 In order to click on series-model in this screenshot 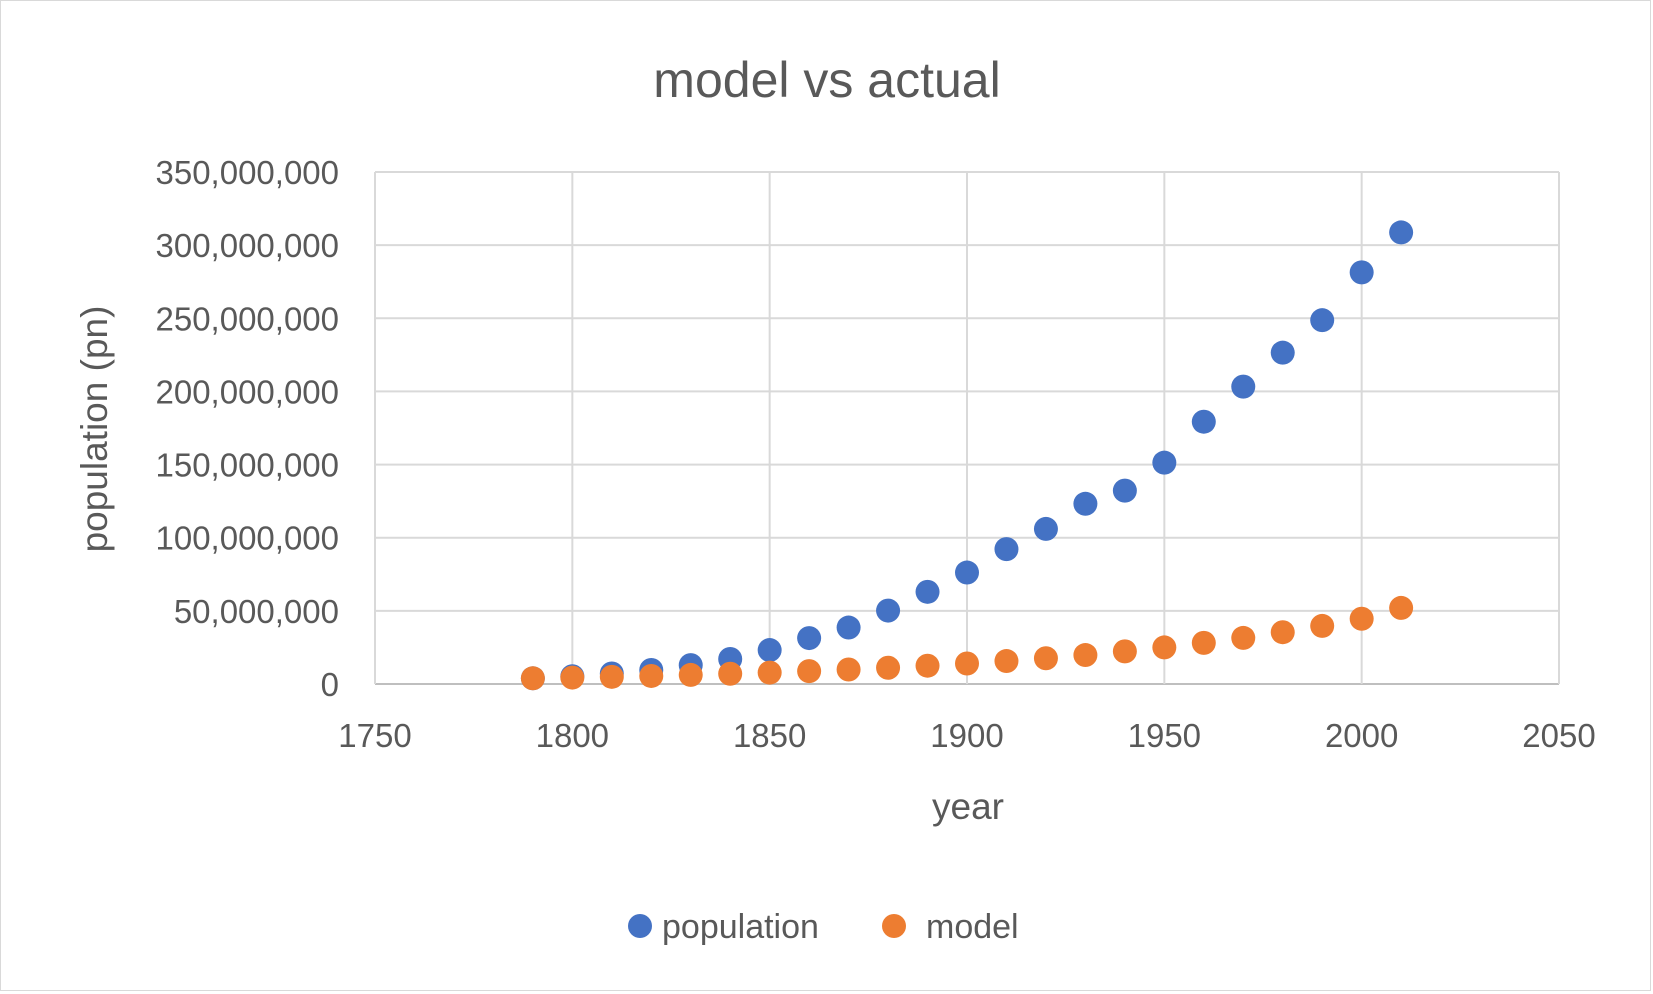, I will do `click(967, 643)`.